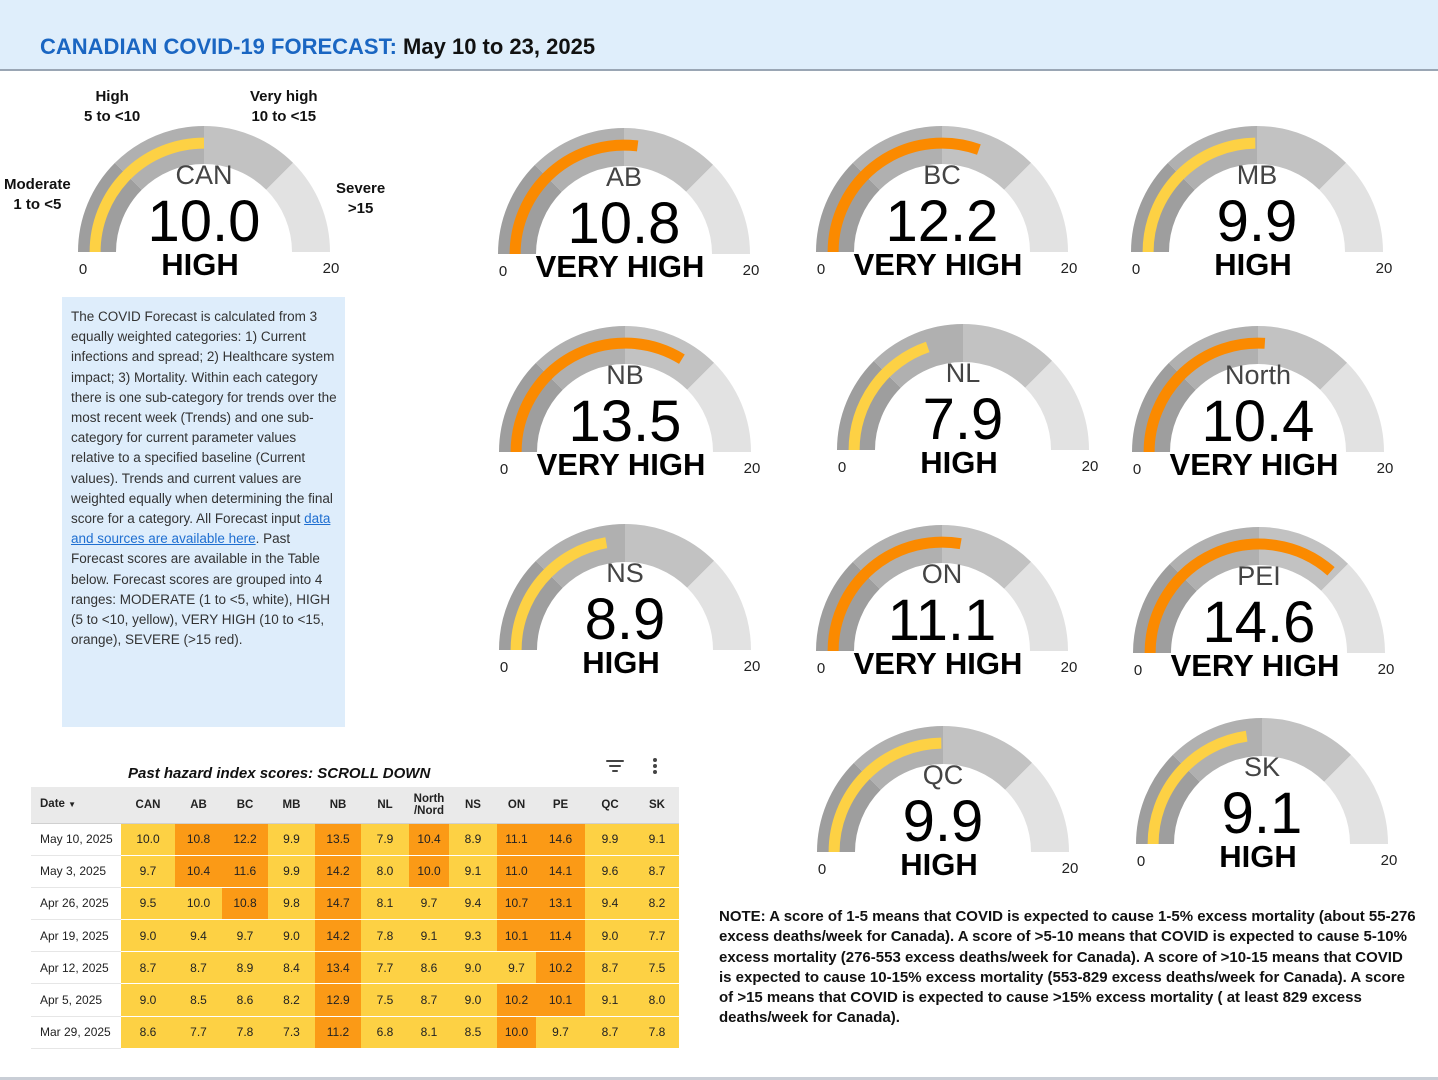  Describe the element at coordinates (625, 375) in the screenshot. I see `gauge-region-label: NB` at that location.